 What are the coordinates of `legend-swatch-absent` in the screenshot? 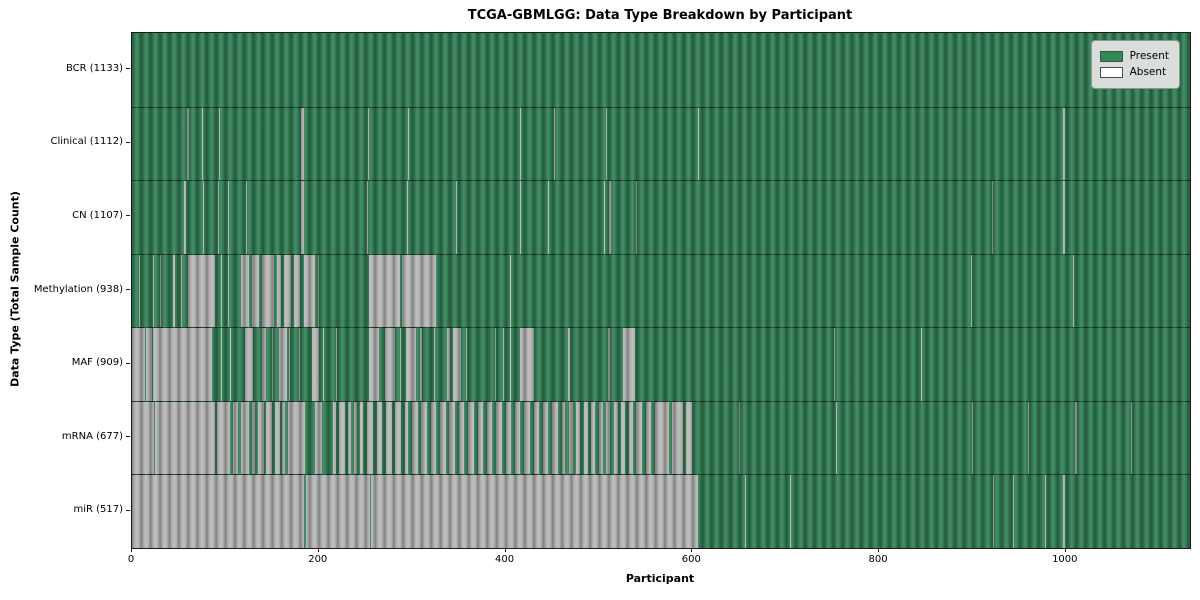 It's located at (1111, 72).